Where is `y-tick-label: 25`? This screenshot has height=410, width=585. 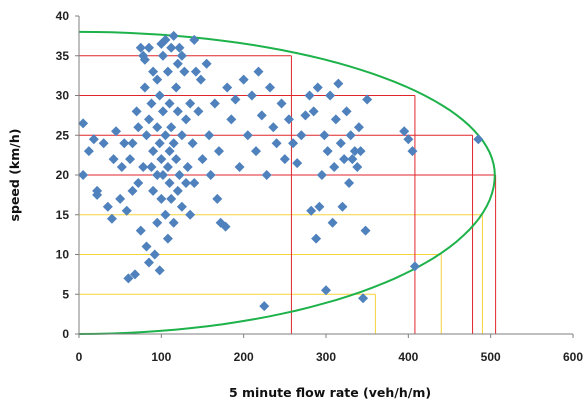 y-tick-label: 25 is located at coordinates (63, 135).